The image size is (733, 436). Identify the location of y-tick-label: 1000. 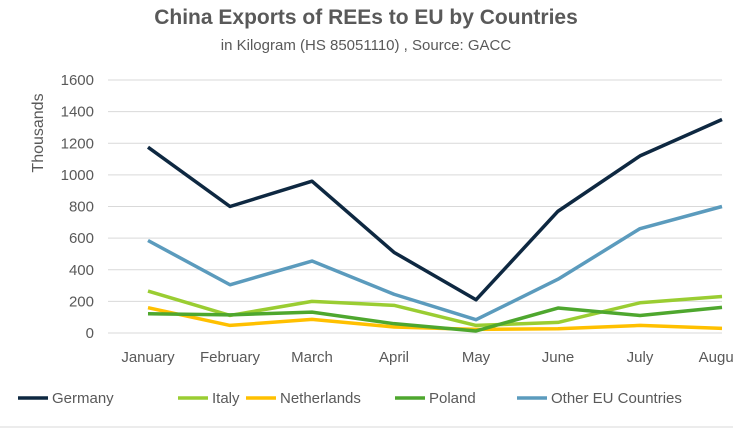
(77, 175).